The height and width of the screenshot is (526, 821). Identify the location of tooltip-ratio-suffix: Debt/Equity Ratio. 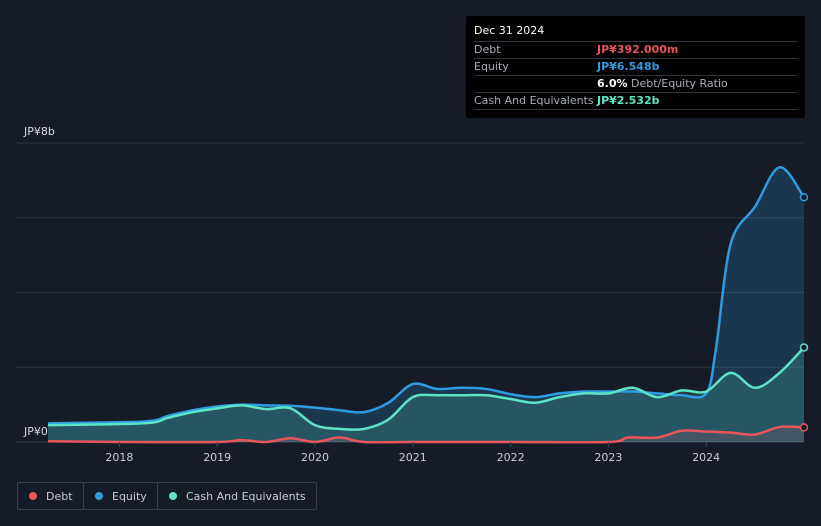
(679, 83).